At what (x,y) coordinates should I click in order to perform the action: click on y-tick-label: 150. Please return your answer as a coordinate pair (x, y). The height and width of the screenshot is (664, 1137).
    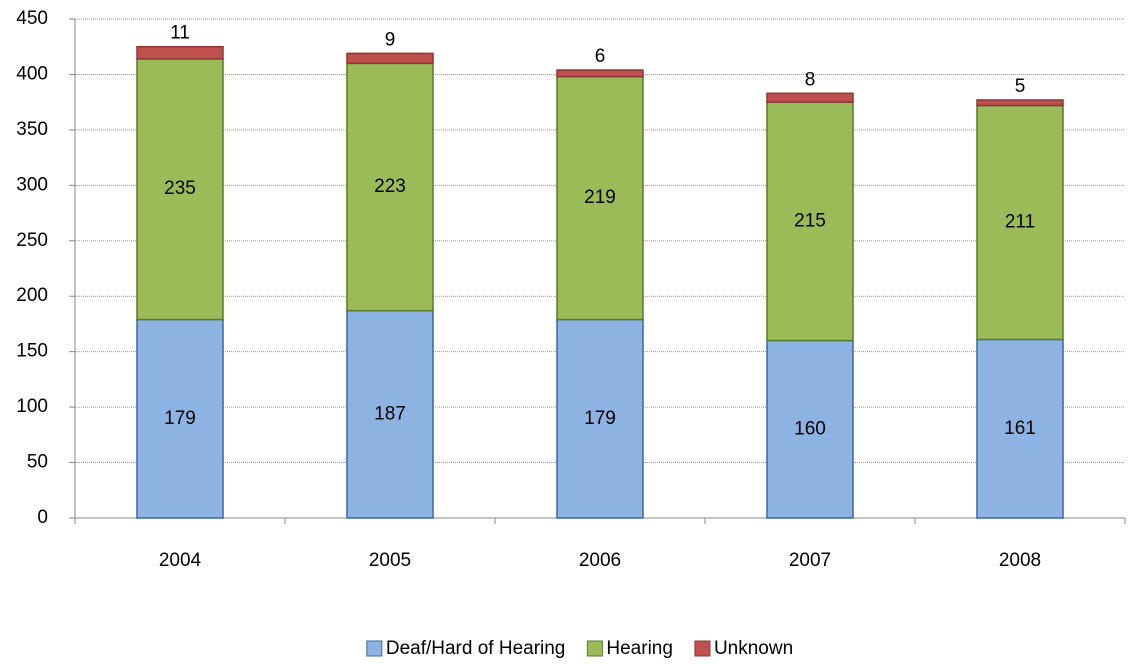
    Looking at the image, I should click on (32, 351).